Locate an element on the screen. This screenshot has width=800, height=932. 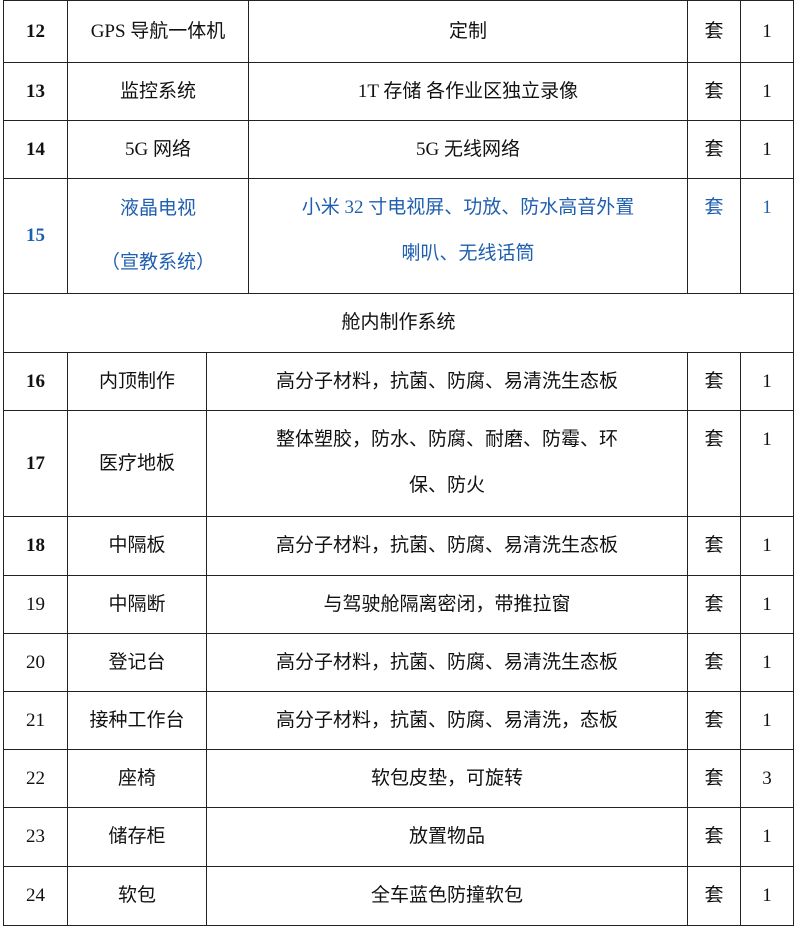
item-description: 小米 32 寸电视屏、功放、防水高音外置 喇叭、无线话筒 is located at coordinates (468, 236).